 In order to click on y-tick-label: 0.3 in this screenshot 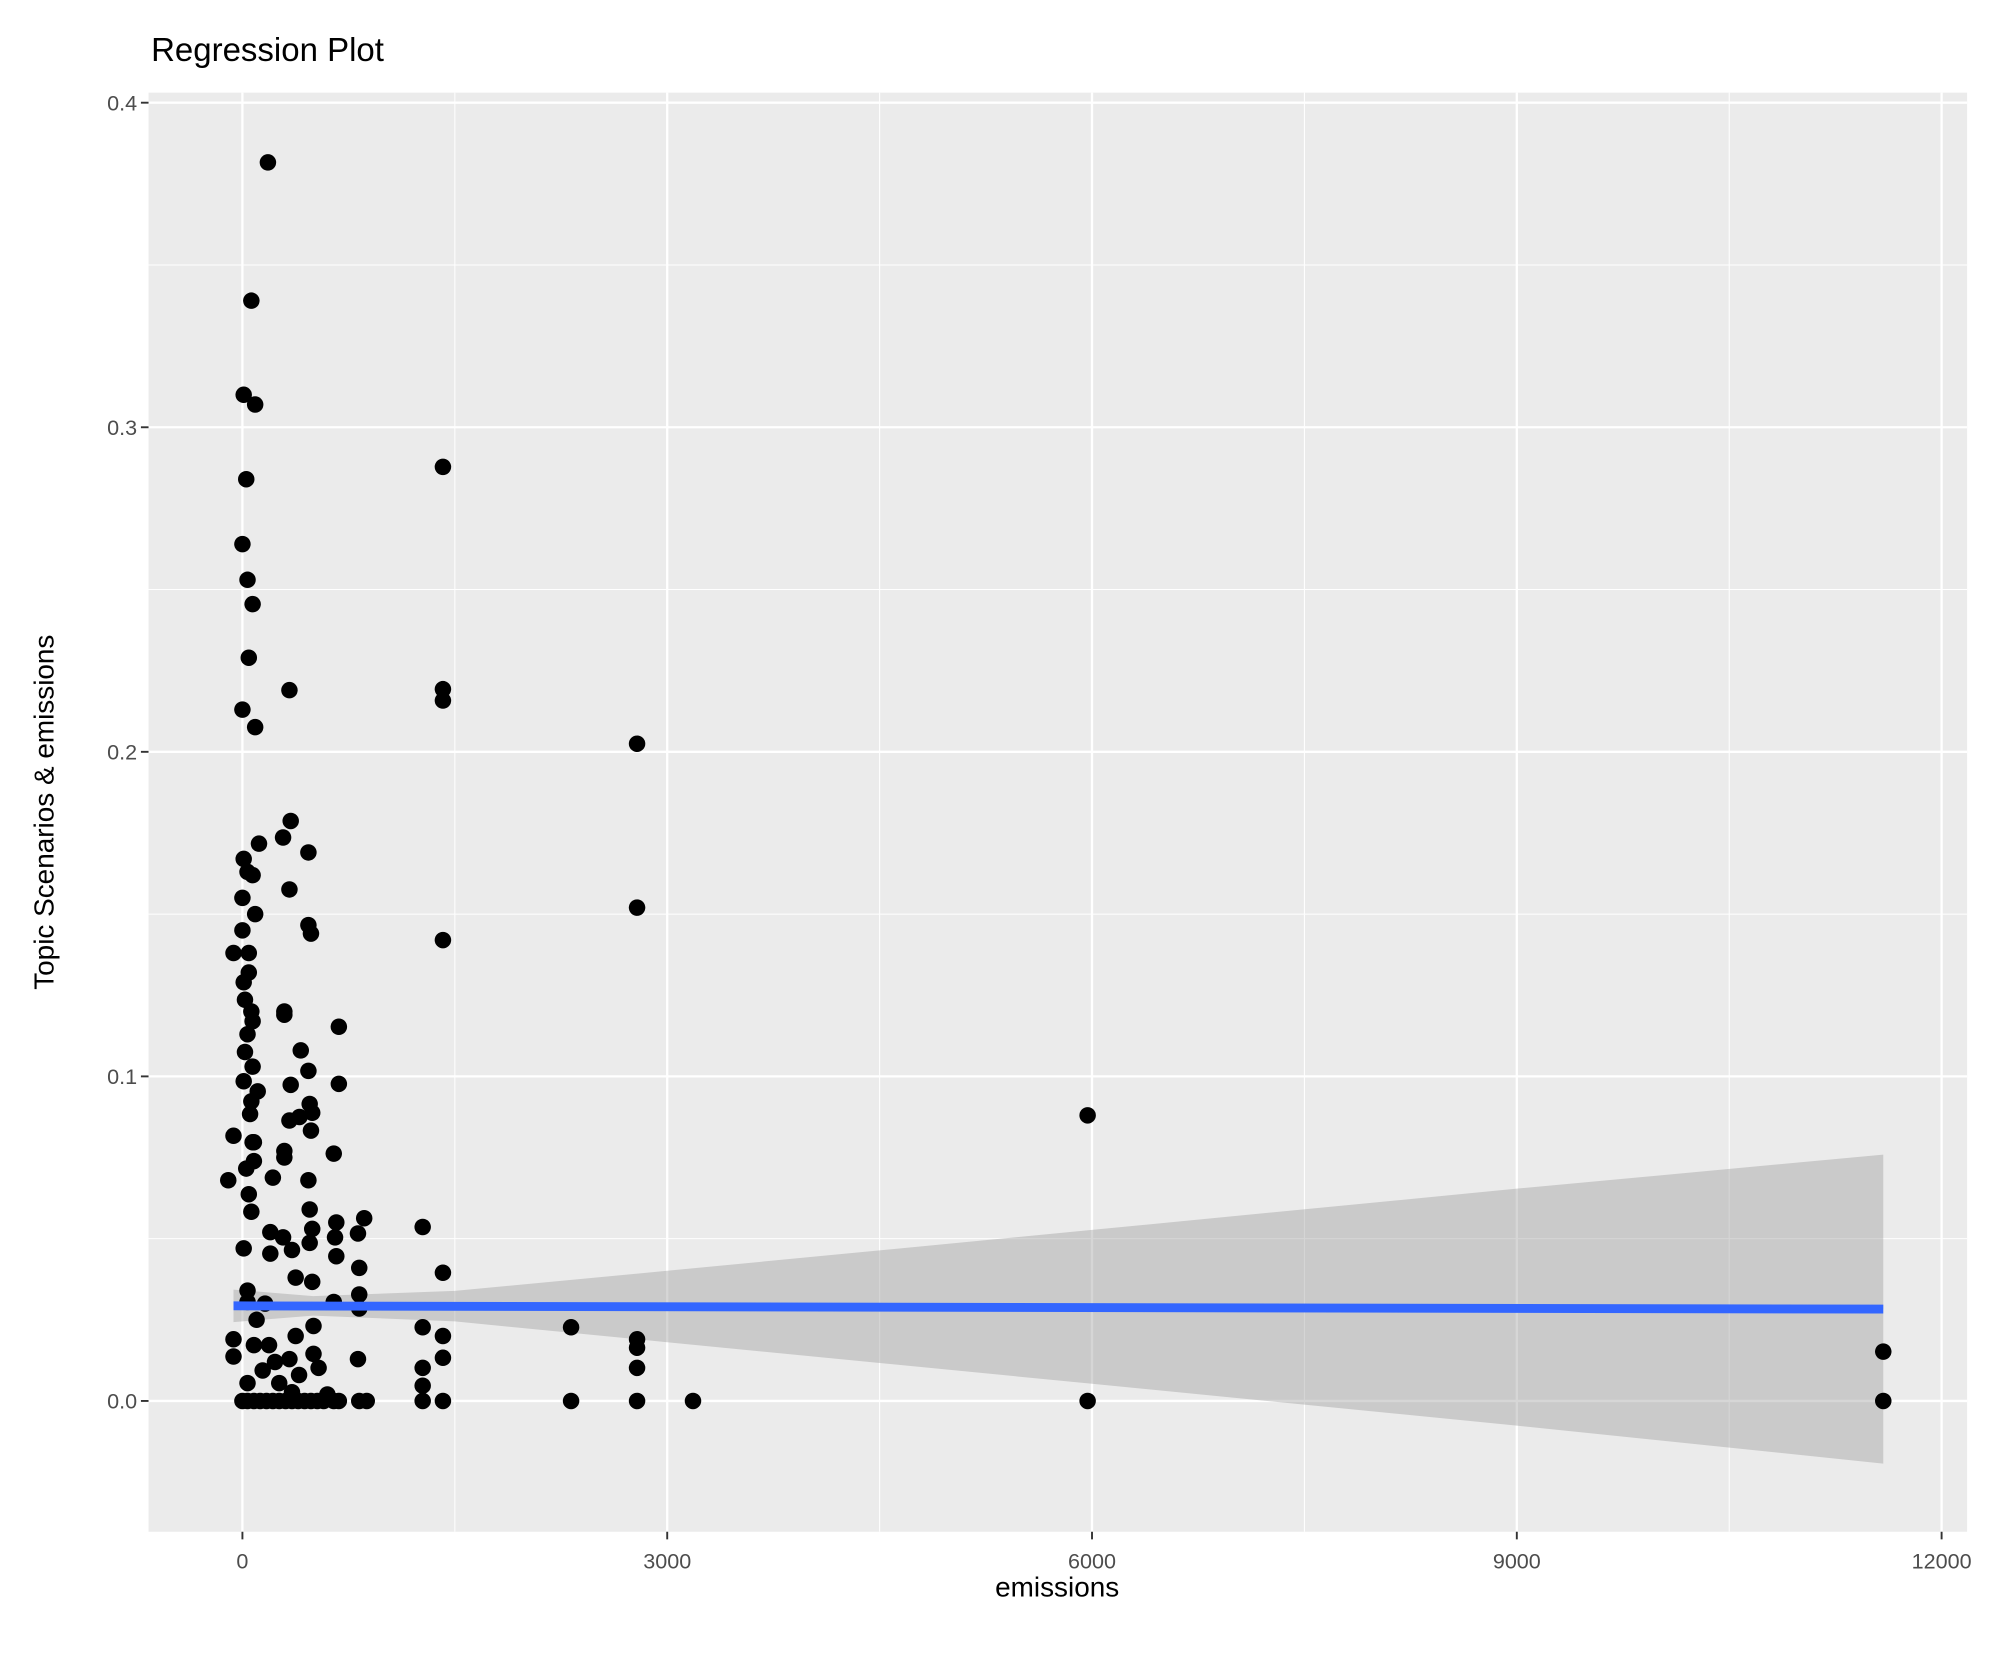, I will do `click(122, 427)`.